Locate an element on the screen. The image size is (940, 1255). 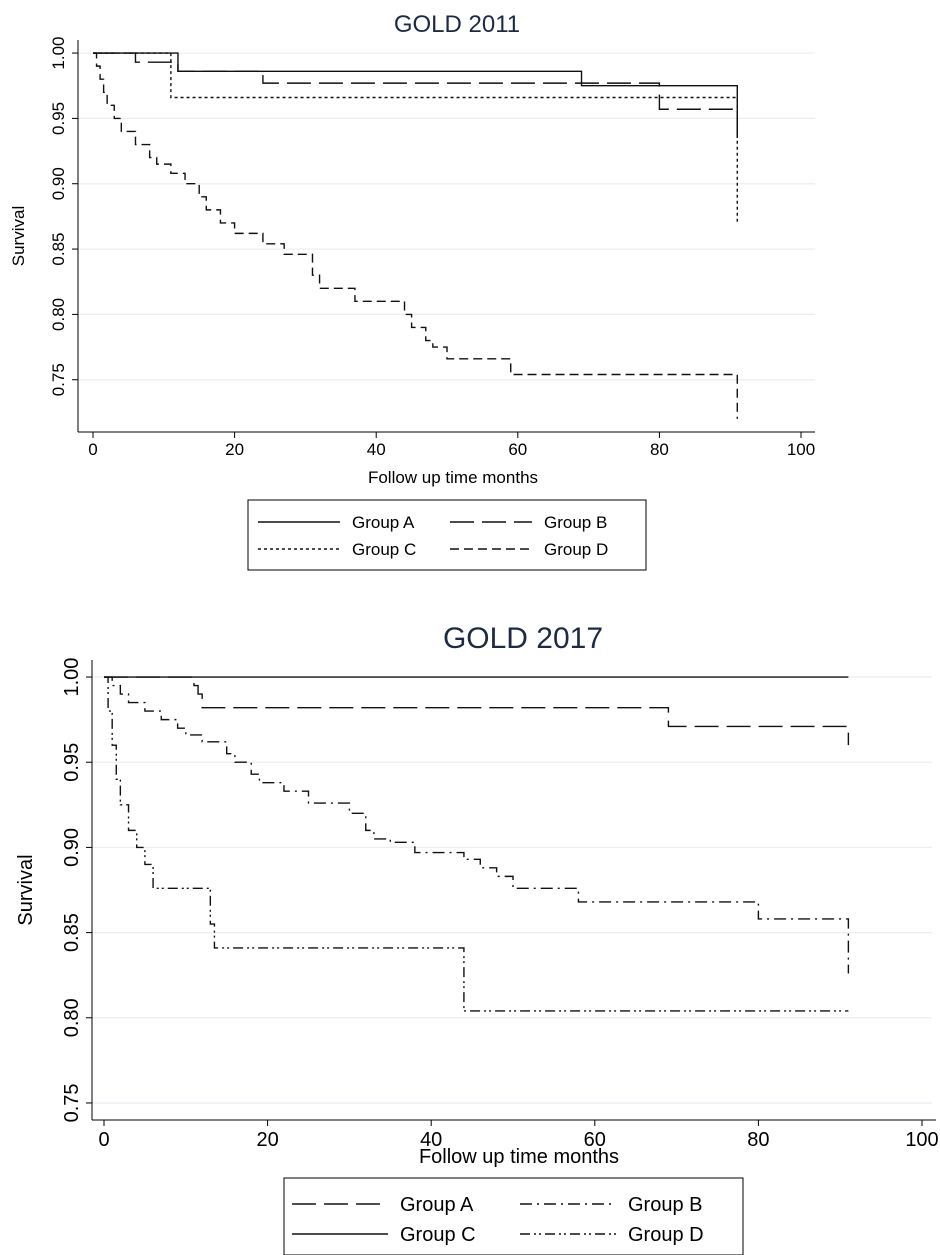
chart-title: GOLD 2011 is located at coordinates (457, 24).